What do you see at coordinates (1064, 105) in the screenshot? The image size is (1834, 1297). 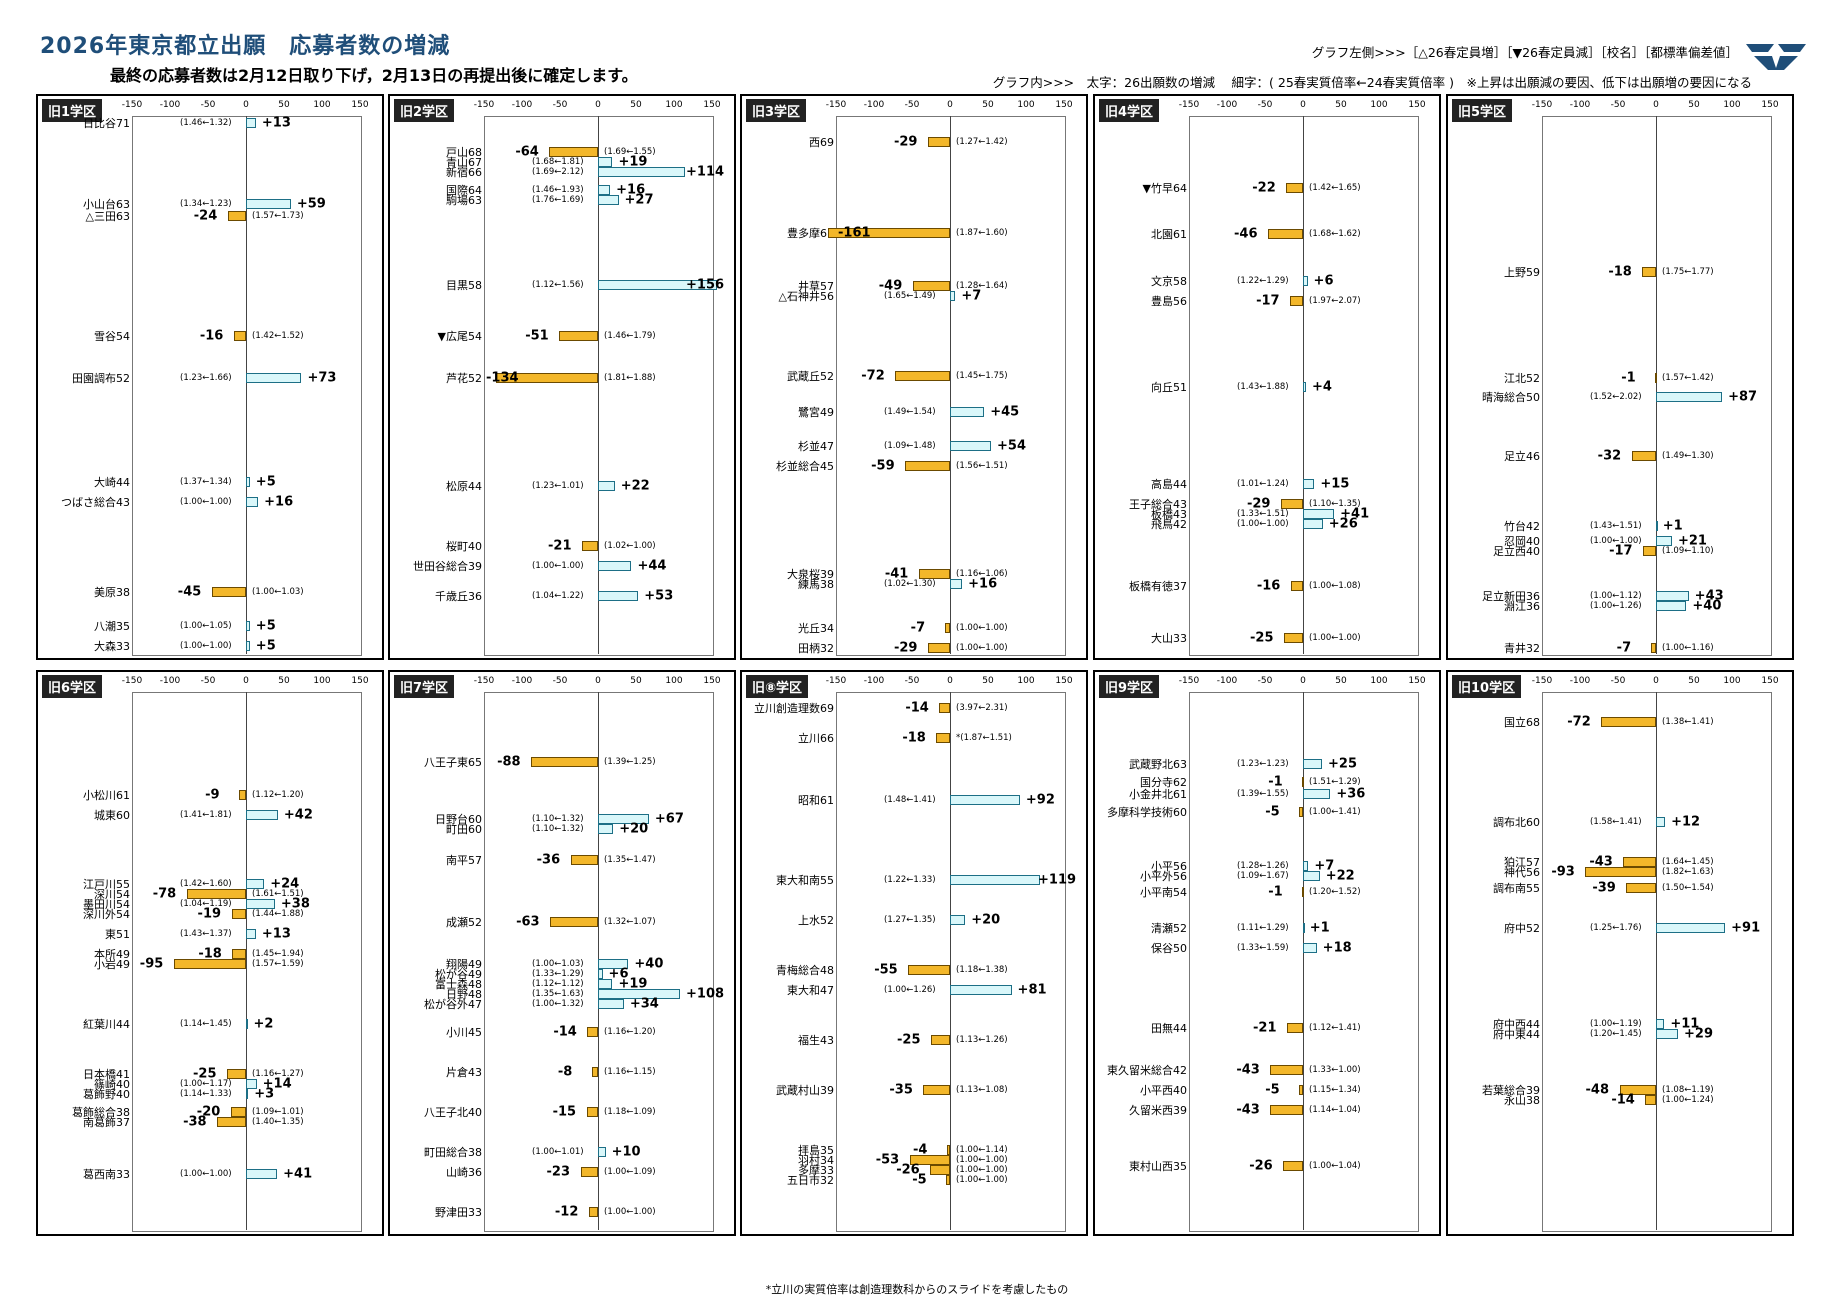 I see `x-tick-label: 150` at bounding box center [1064, 105].